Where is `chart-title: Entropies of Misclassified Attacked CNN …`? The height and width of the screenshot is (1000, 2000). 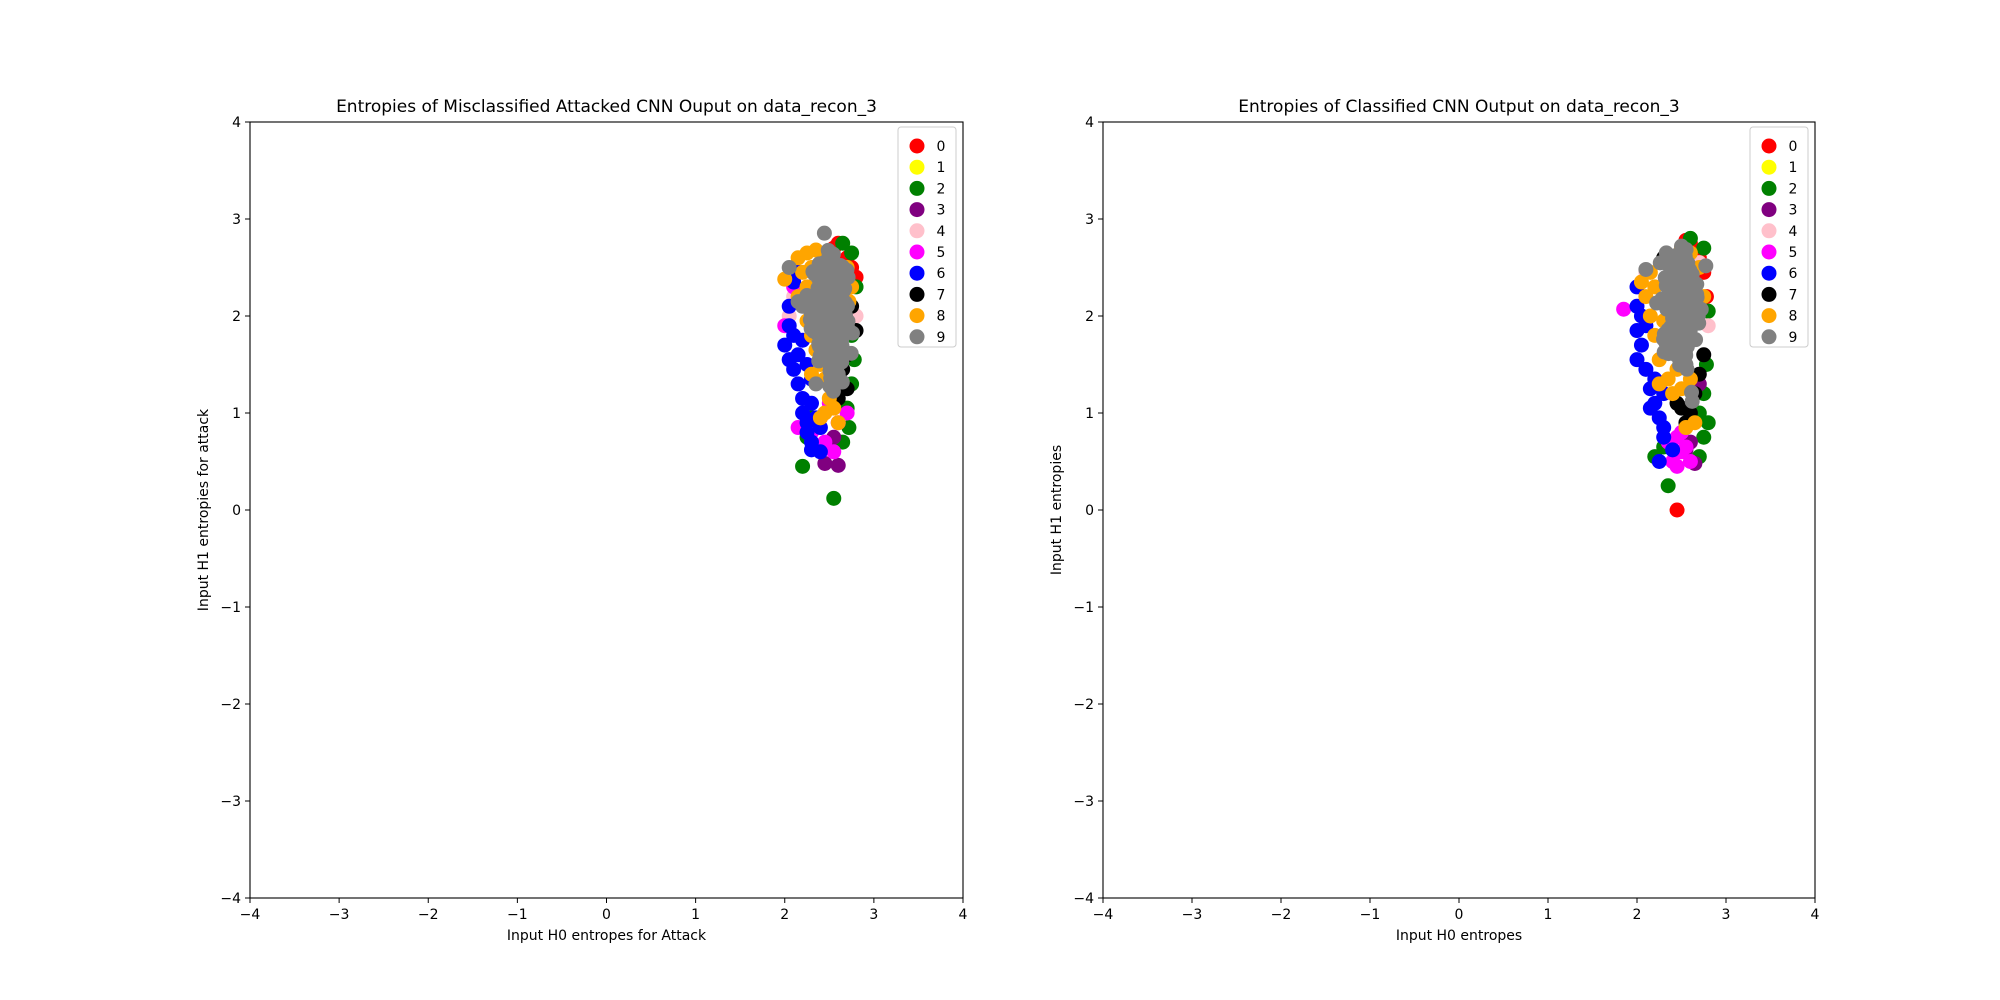
chart-title: Entropies of Misclassified Attacked CNN … is located at coordinates (606, 107).